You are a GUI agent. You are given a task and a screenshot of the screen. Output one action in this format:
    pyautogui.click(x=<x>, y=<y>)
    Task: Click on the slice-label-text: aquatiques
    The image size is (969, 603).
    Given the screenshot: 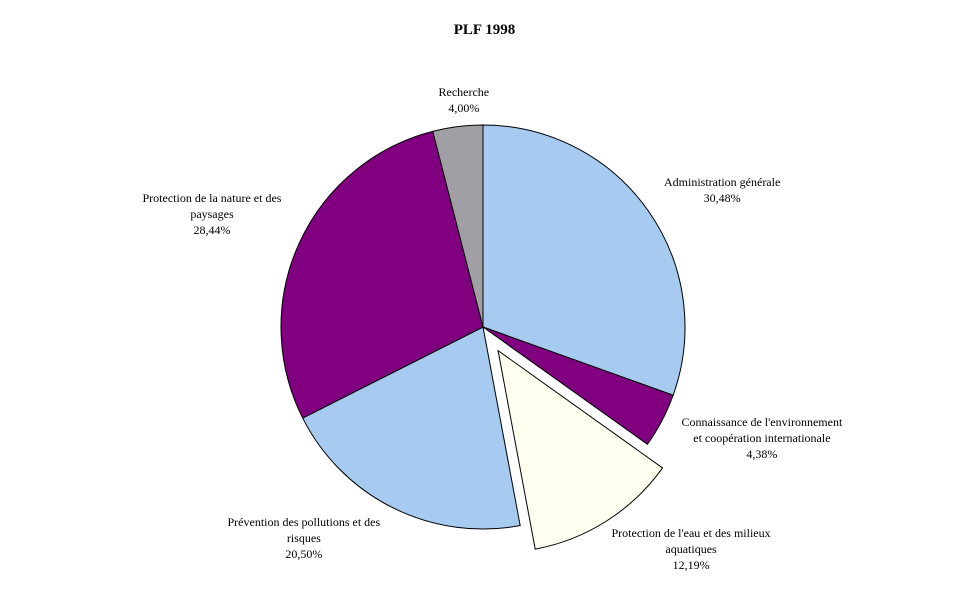 What is the action you would take?
    pyautogui.click(x=691, y=549)
    